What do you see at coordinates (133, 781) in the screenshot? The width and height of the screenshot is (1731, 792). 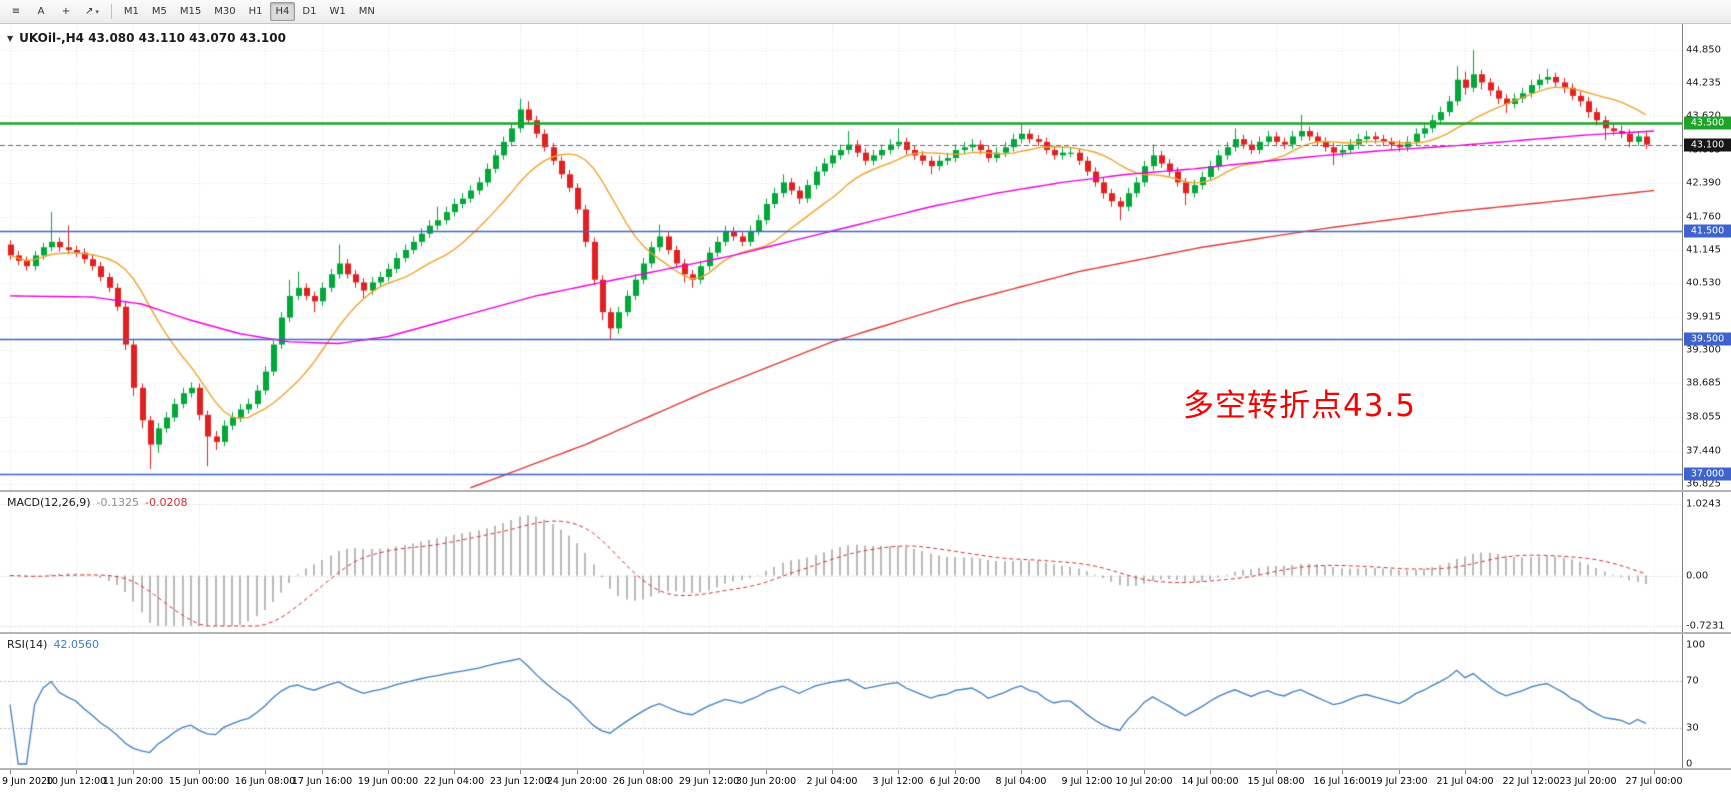 I see `time-axis-label: 11 Jun 20:00` at bounding box center [133, 781].